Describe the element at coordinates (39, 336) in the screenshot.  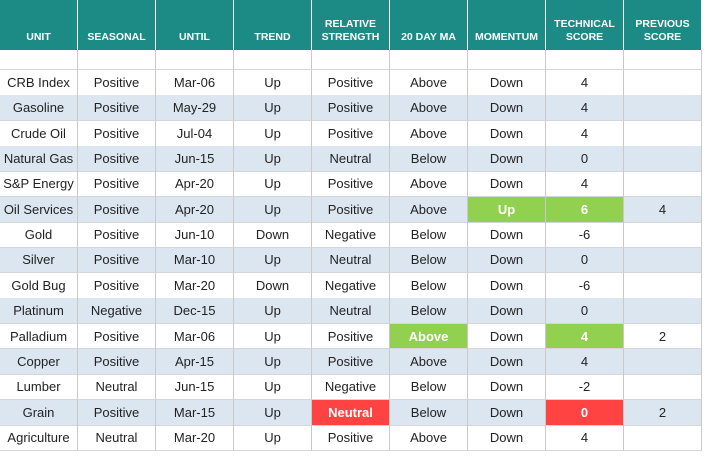
I see `row-label: Palladium` at that location.